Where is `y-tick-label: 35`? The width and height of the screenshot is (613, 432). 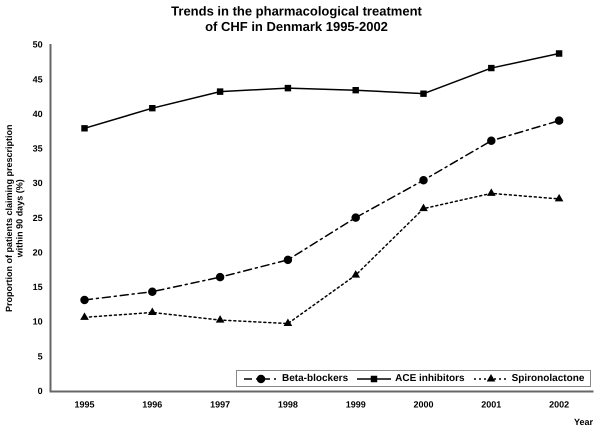
y-tick-label: 35 is located at coordinates (37, 149).